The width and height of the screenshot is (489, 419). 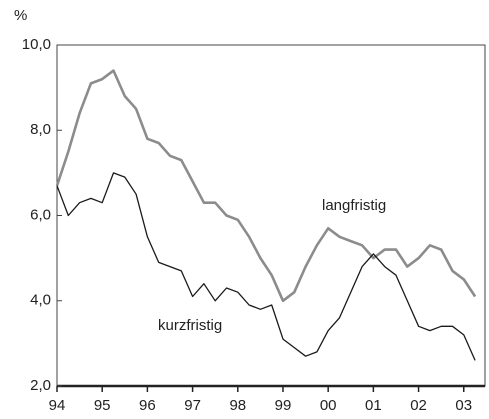 What do you see at coordinates (190, 325) in the screenshot?
I see `series-label: kurzfristig` at bounding box center [190, 325].